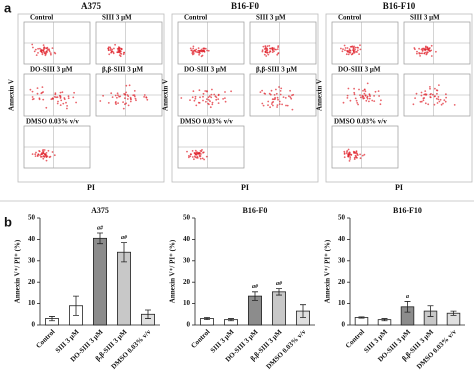 The height and width of the screenshot is (382, 474). I want to click on y-axis-label: Annexin V, so click(320, 95).